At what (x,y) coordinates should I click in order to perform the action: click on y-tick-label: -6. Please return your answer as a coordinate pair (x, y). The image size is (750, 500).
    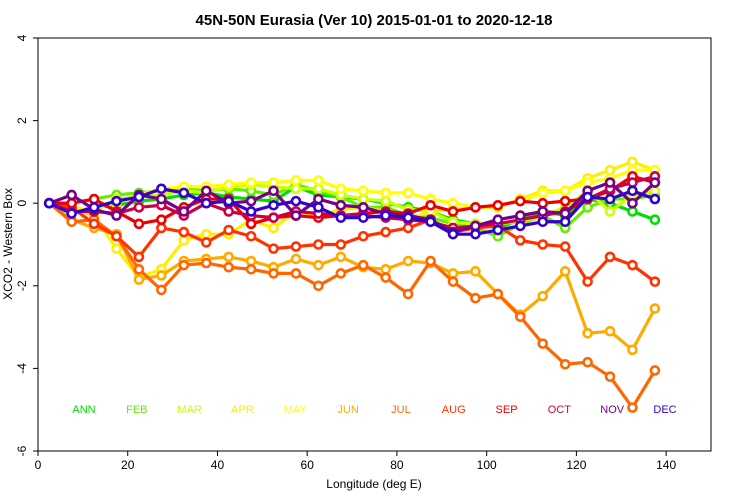
    Looking at the image, I should click on (22, 450).